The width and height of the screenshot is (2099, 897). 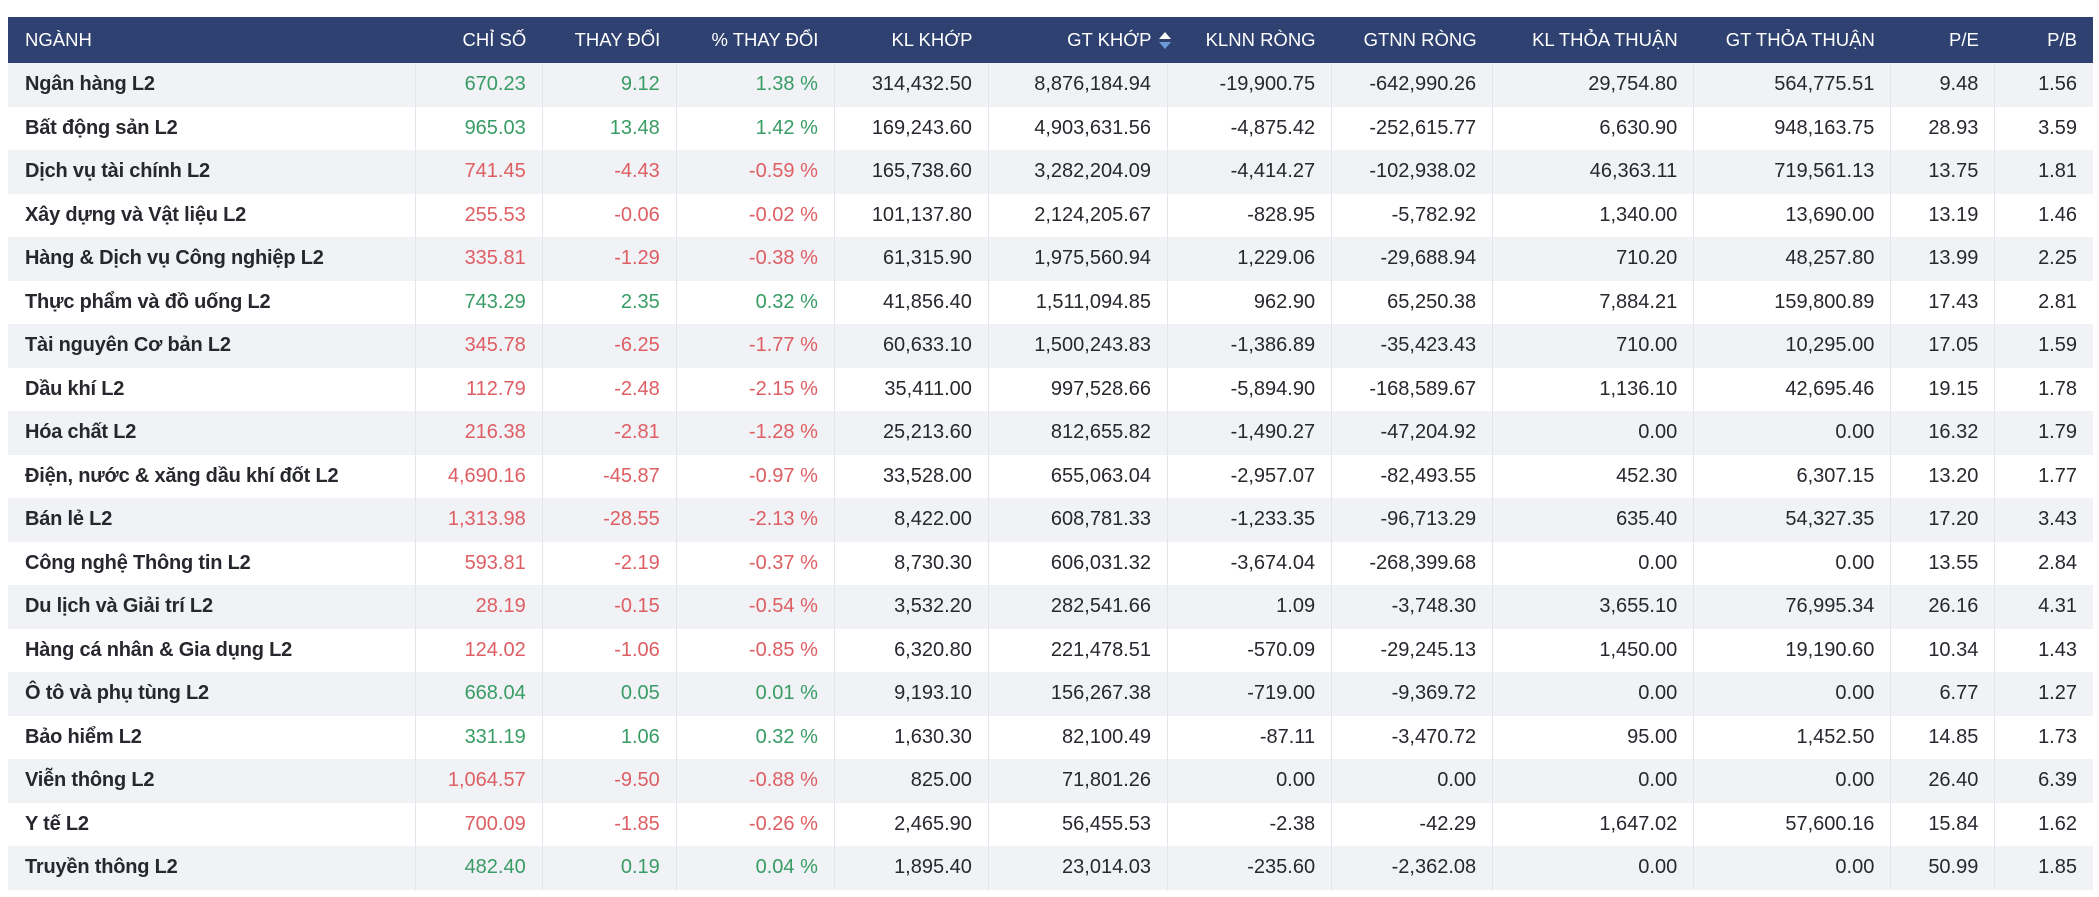 I want to click on cell-pct_change: -0.59 %, so click(x=755, y=172).